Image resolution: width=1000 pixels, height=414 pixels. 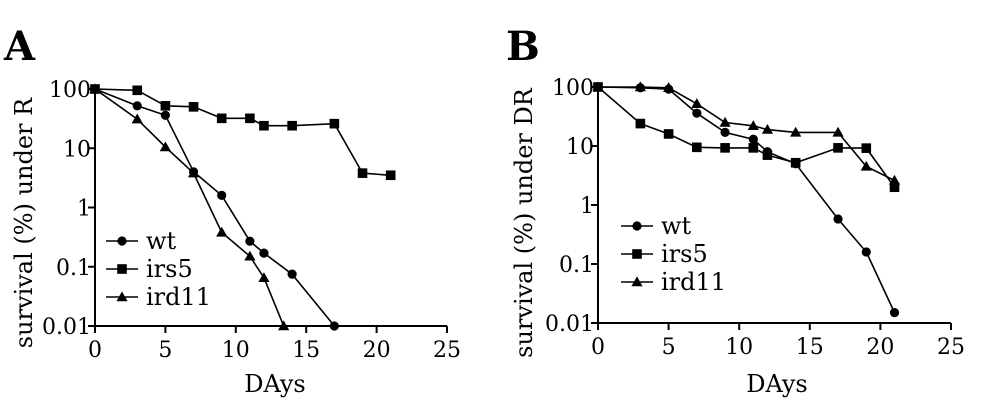 What do you see at coordinates (77, 149) in the screenshot?
I see `panel-a-y-tick-label: 10` at bounding box center [77, 149].